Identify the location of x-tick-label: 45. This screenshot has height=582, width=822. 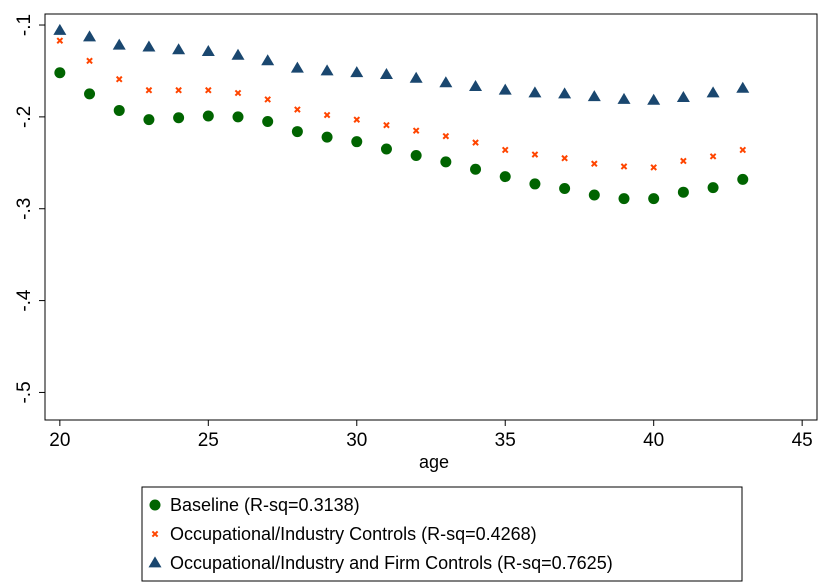
(802, 440).